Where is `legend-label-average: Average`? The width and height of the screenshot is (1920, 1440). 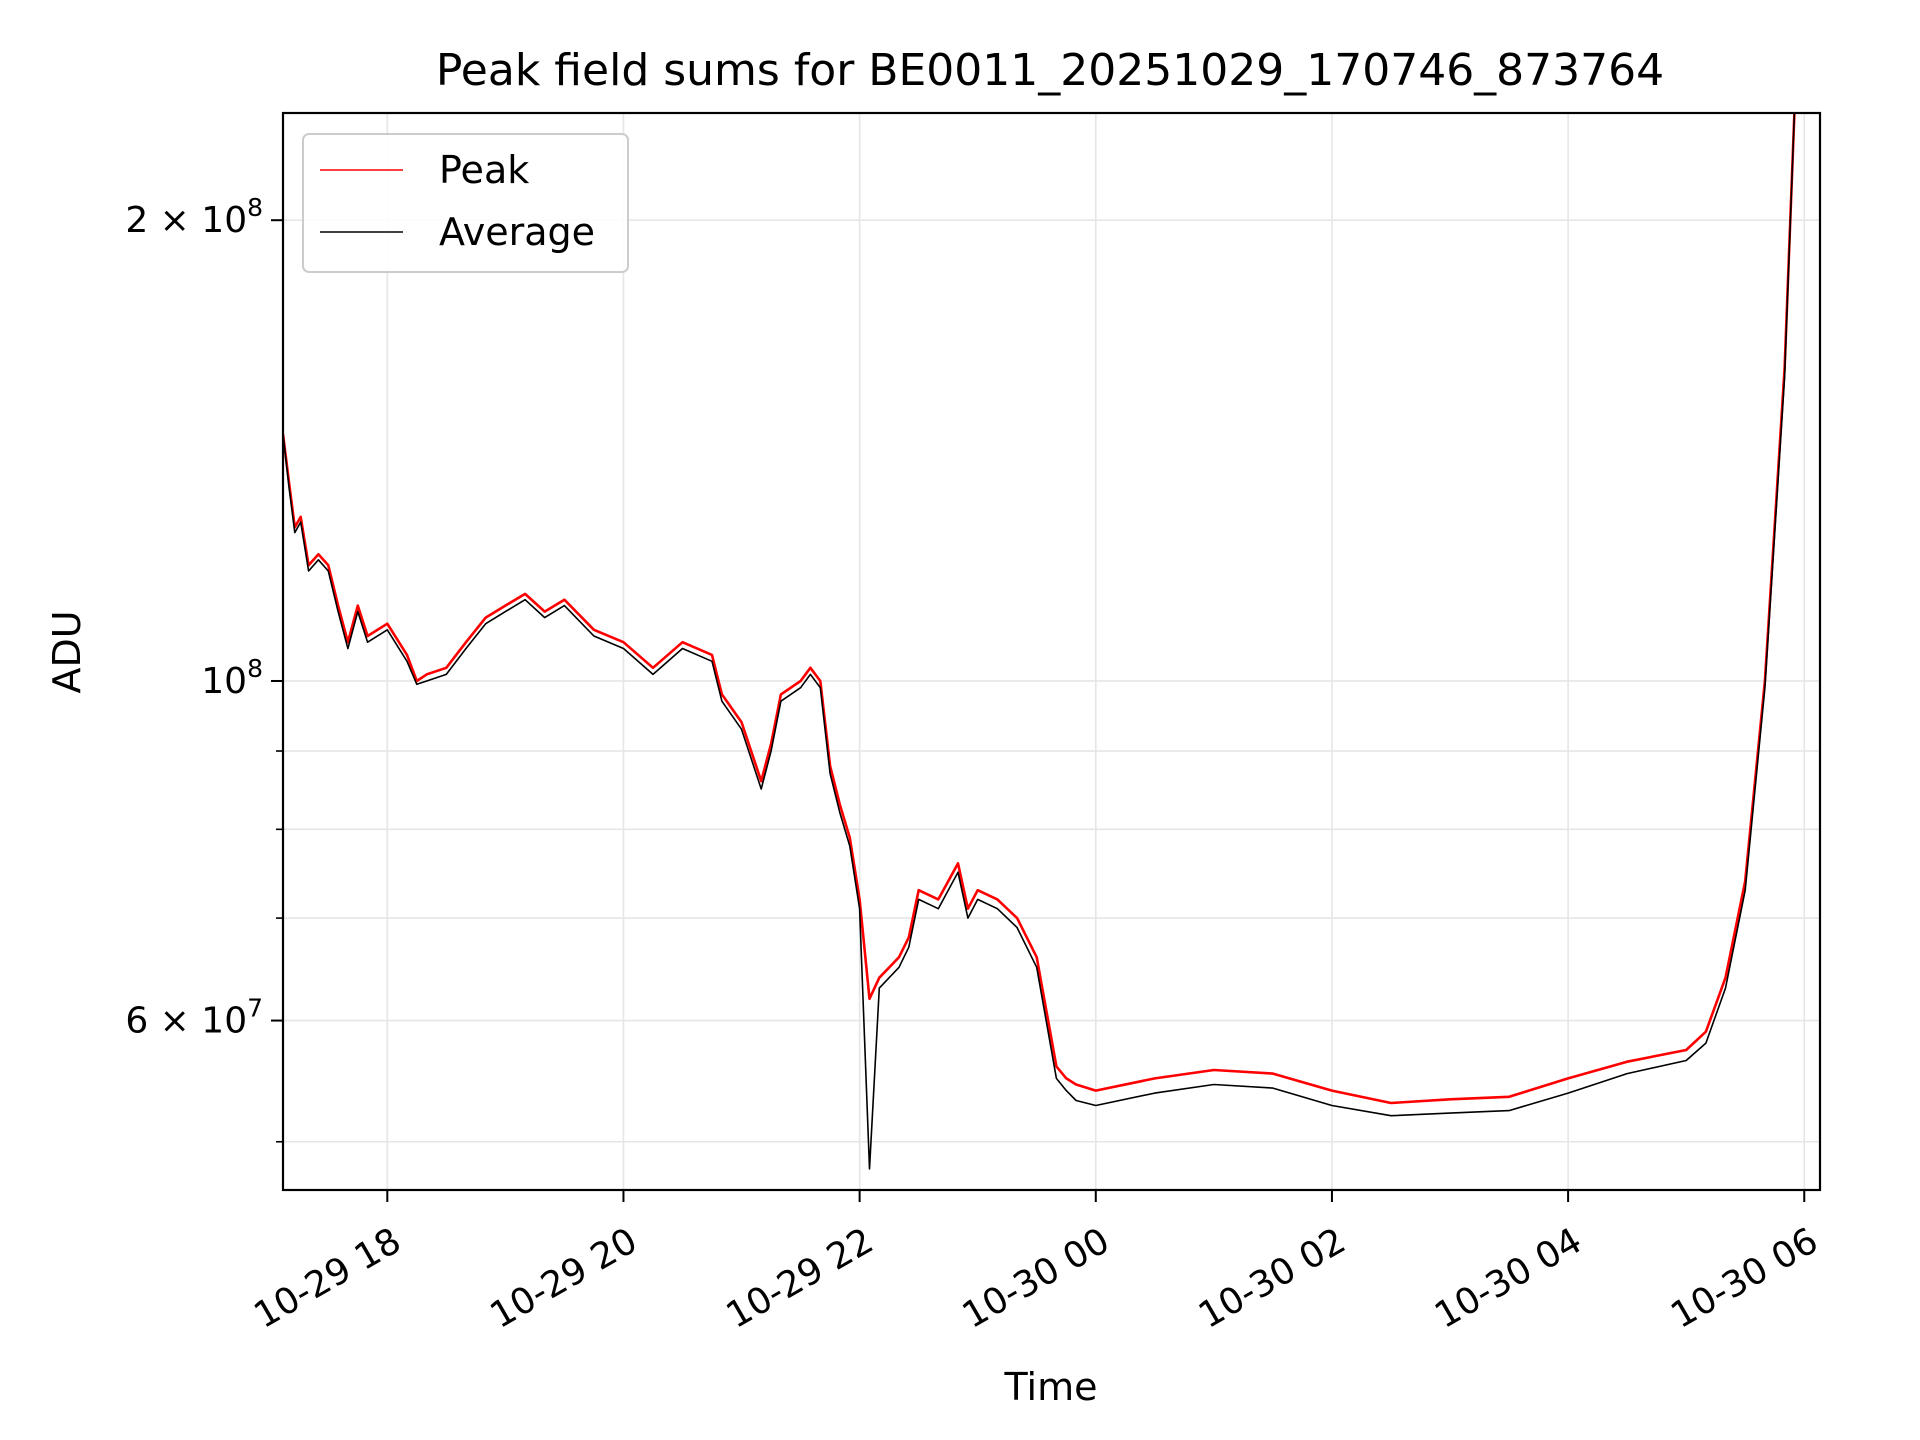 legend-label-average: Average is located at coordinates (517, 232).